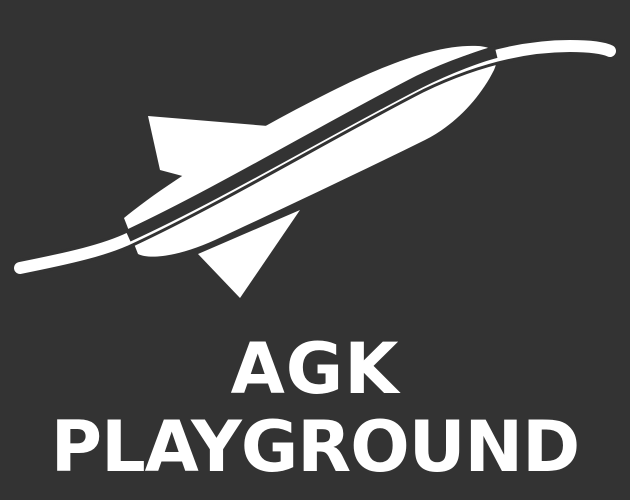  I want to click on app-title-line-1: AGK, so click(315, 369).